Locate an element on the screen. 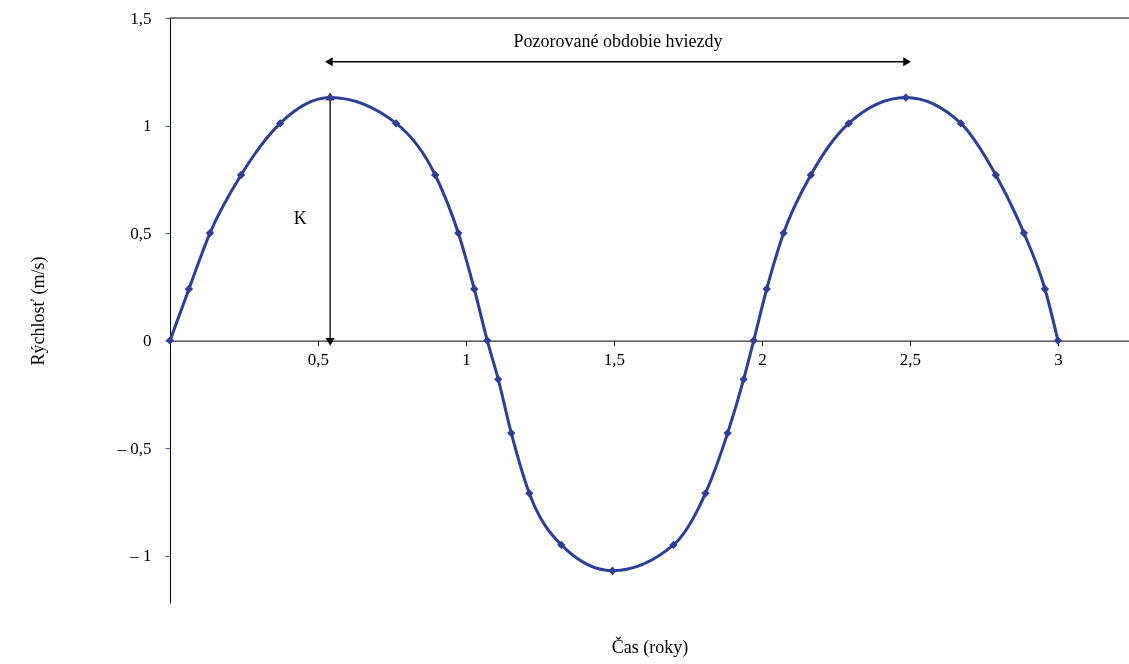 Image resolution: width=1129 pixels, height=664 pixels. x-tick-label: 2,5 is located at coordinates (910, 360).